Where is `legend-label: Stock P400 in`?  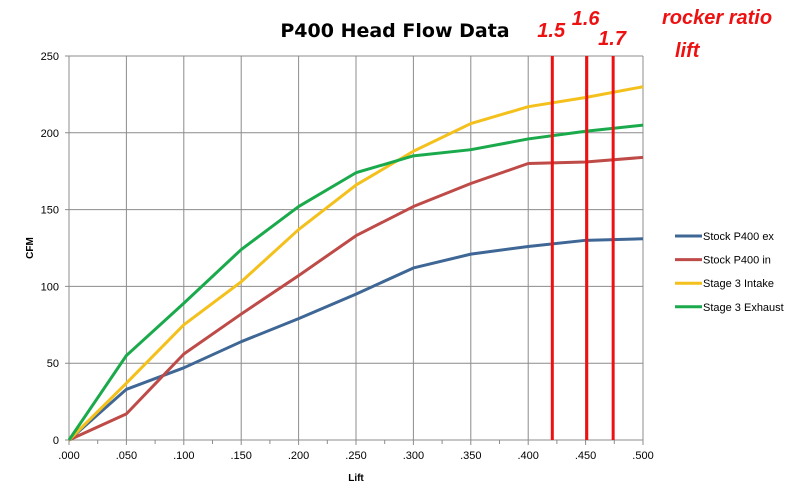
legend-label: Stock P400 in is located at coordinates (737, 261).